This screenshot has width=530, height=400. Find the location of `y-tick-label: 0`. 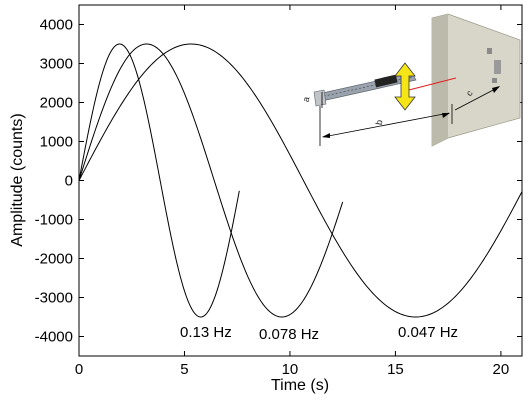

y-tick-label: 0 is located at coordinates (69, 181).